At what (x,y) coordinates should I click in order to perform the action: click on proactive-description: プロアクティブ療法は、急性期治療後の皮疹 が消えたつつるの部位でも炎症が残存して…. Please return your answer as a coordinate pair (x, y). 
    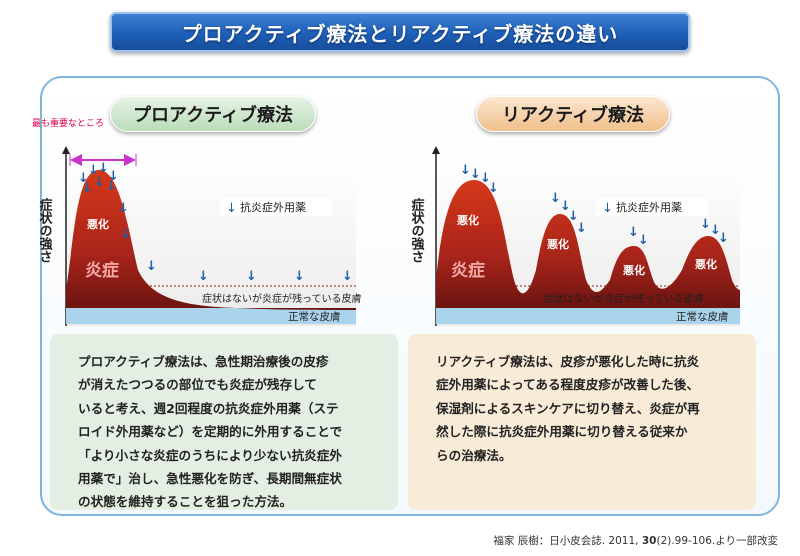
    Looking at the image, I should click on (210, 432).